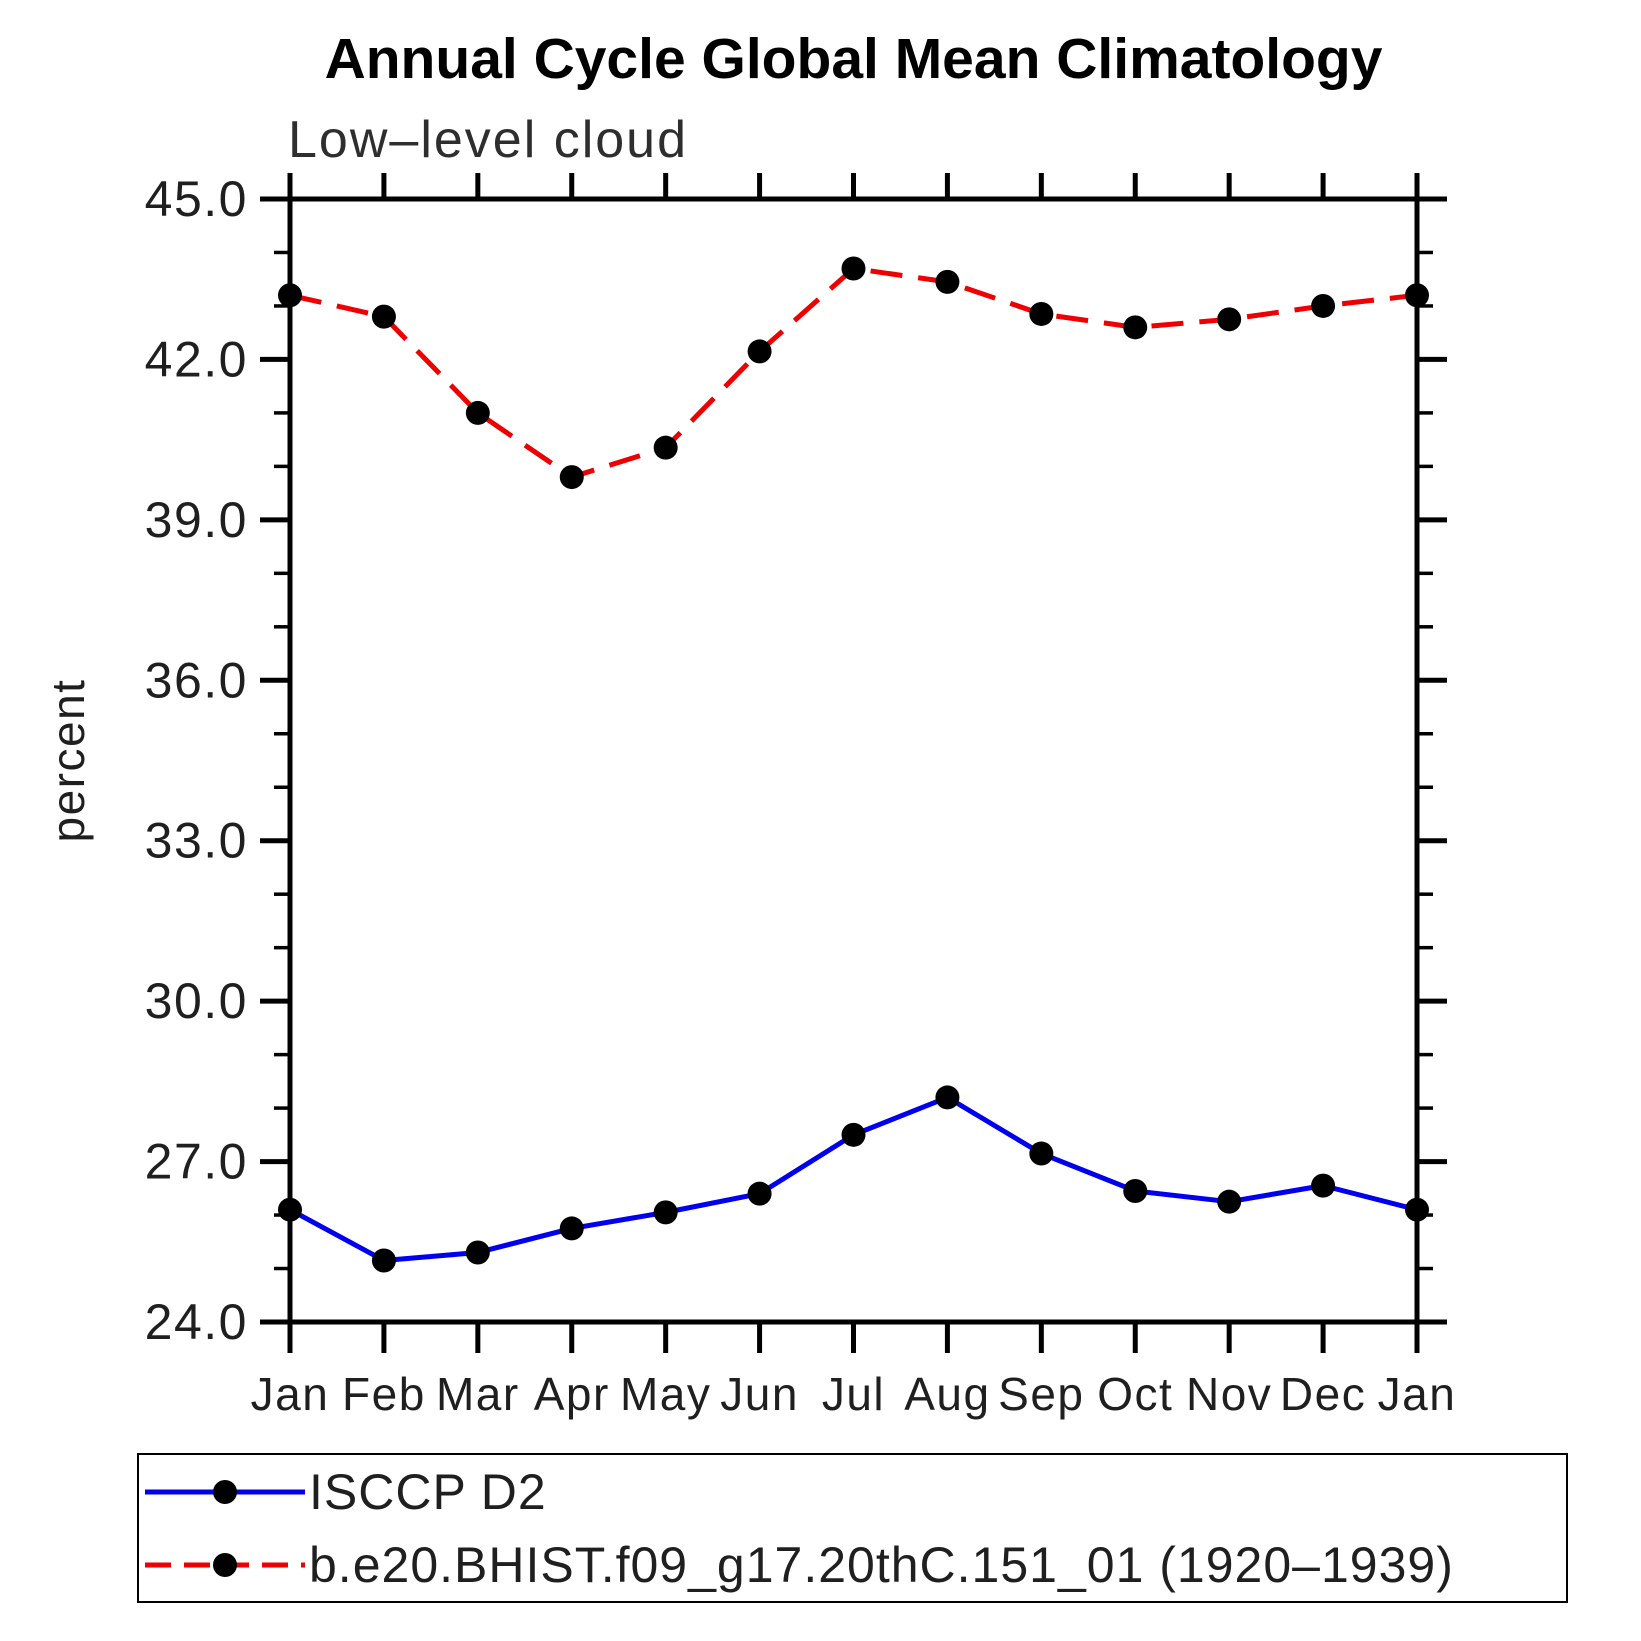 The image size is (1641, 1641). What do you see at coordinates (225, 1491) in the screenshot?
I see `legend-key-solid-line-icon` at bounding box center [225, 1491].